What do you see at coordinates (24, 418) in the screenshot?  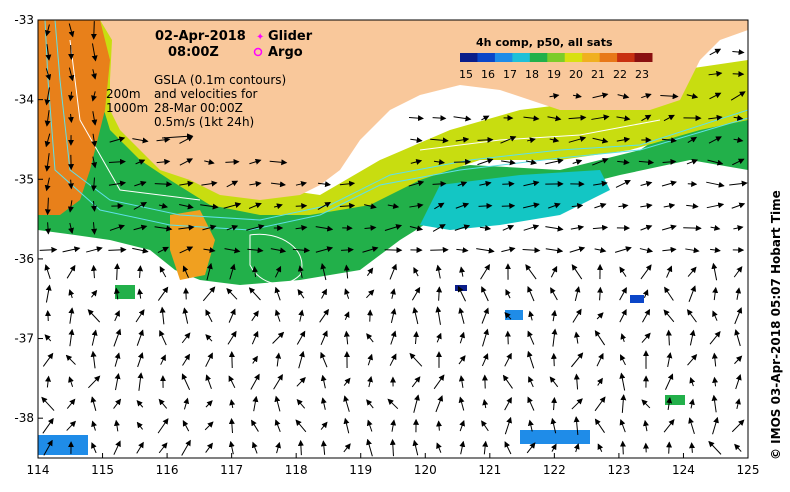 I see `lat-tick-label: -38` at bounding box center [24, 418].